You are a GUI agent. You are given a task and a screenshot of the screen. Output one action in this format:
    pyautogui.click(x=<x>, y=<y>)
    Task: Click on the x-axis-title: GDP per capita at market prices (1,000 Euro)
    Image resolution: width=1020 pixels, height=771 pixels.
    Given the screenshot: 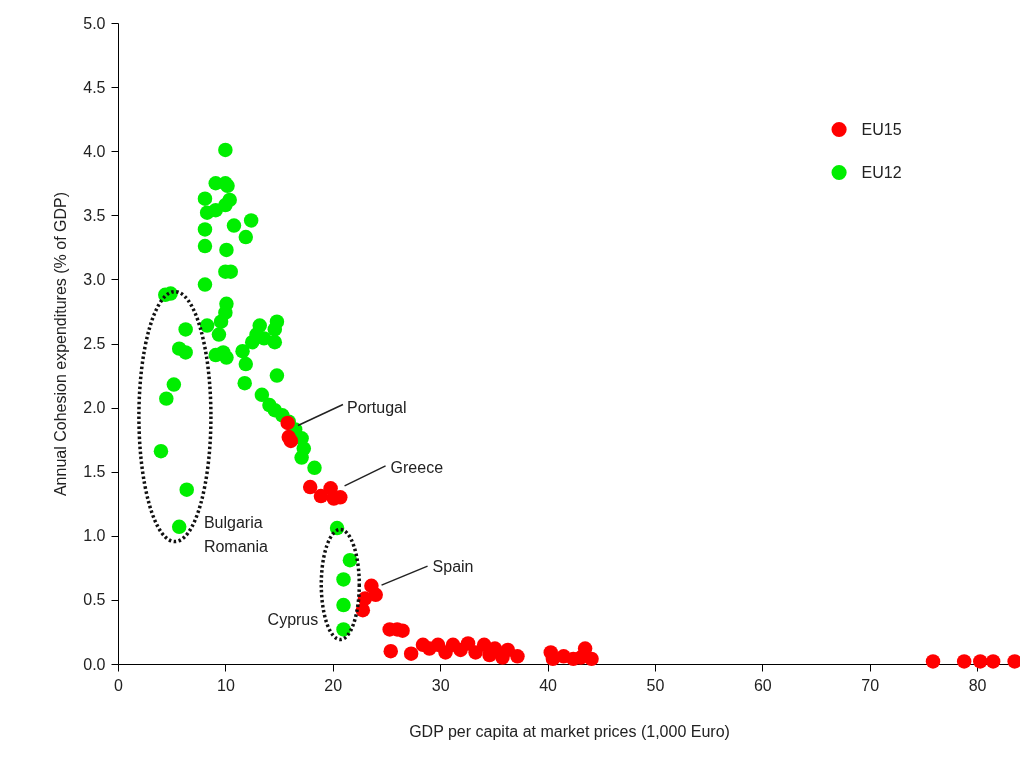 What is the action you would take?
    pyautogui.click(x=569, y=731)
    